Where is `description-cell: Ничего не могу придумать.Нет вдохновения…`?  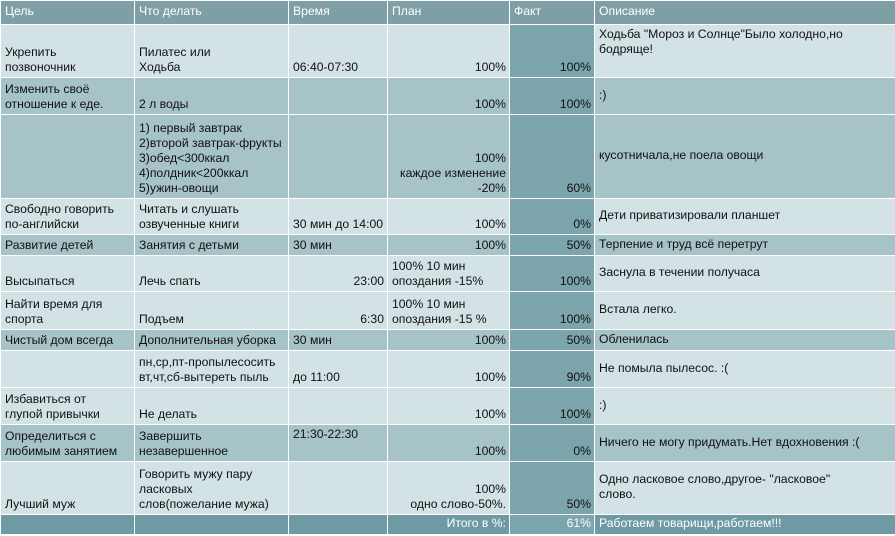 description-cell: Ничего не могу придумать.Нет вдохновения… is located at coordinates (744, 443).